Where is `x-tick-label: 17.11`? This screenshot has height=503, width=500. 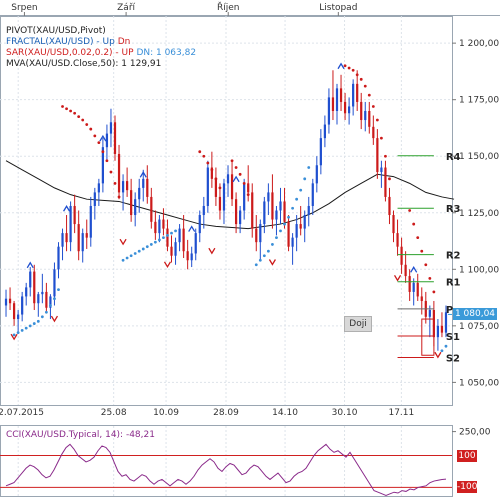
x-tick-label: 17.11 is located at coordinates (401, 413).